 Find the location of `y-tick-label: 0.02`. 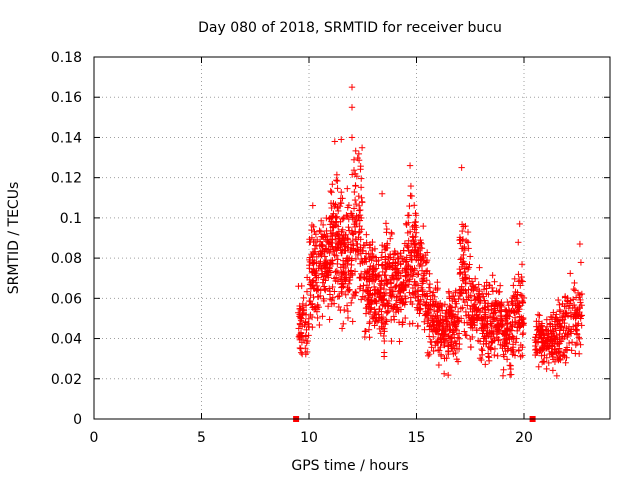

y-tick-label: 0.02 is located at coordinates (66, 380).